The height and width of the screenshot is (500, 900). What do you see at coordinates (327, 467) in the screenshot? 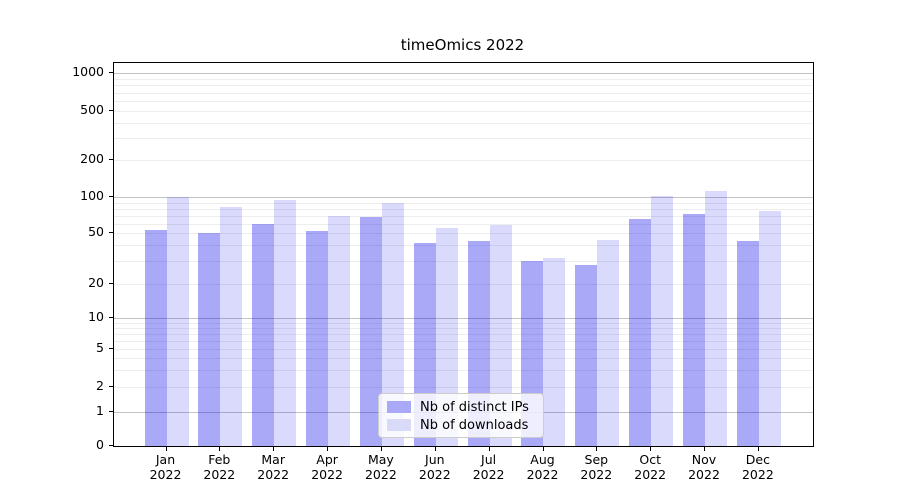
I see `x-tick-label-apr: Apr 2022` at bounding box center [327, 467].